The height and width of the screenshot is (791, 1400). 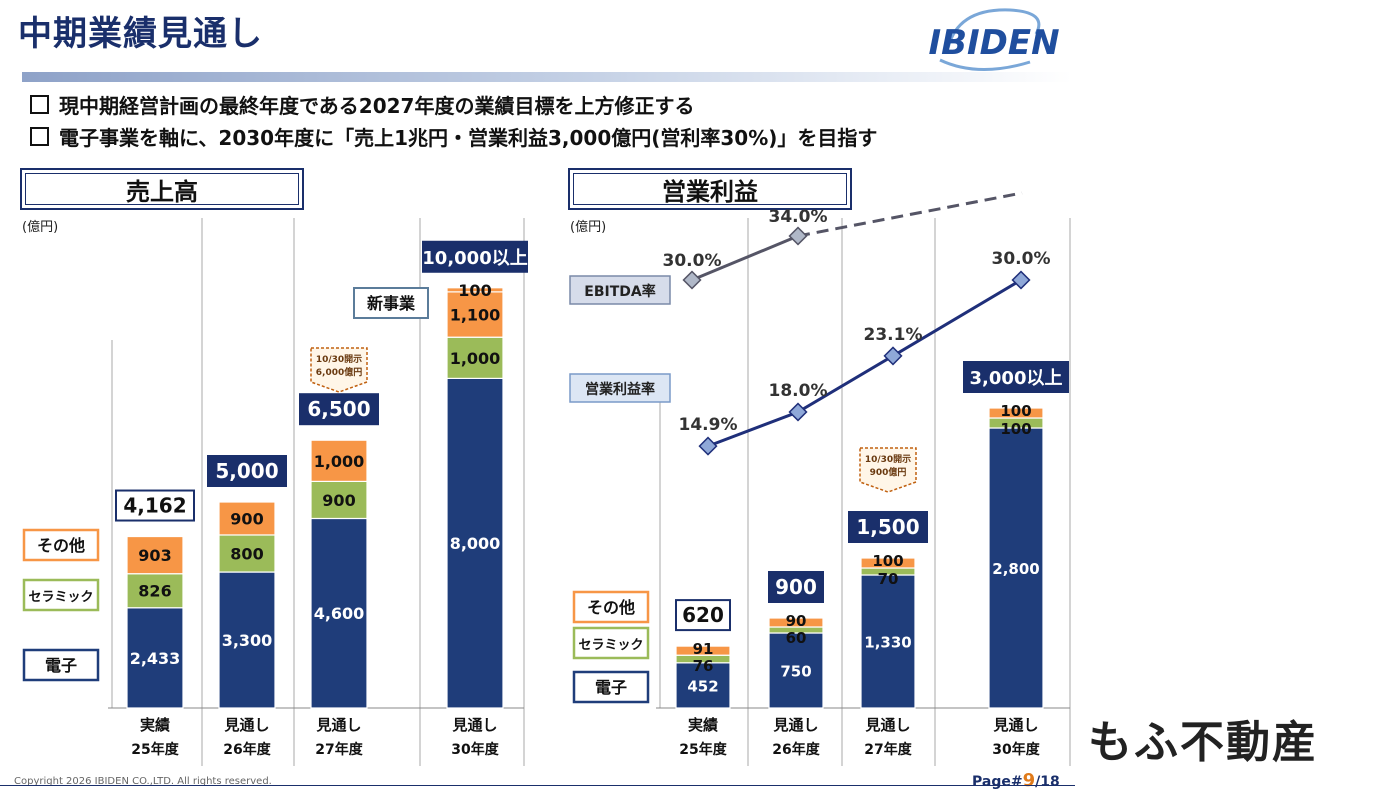 What do you see at coordinates (910, 214) in the screenshot?
I see `line-EBITDA率-projection` at bounding box center [910, 214].